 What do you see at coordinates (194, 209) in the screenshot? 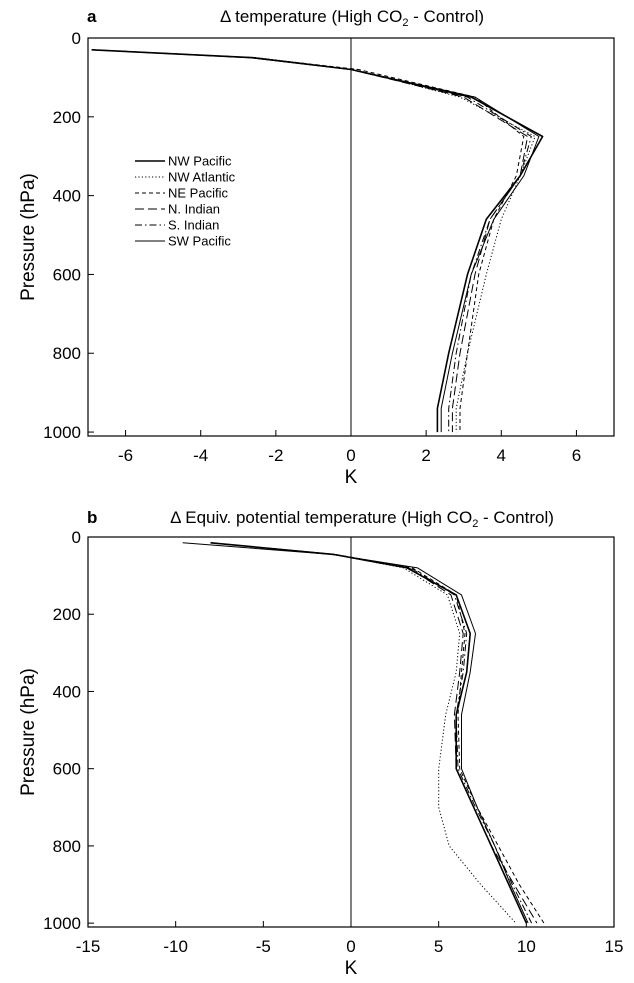
I see `legend-label: N. Indian` at bounding box center [194, 209].